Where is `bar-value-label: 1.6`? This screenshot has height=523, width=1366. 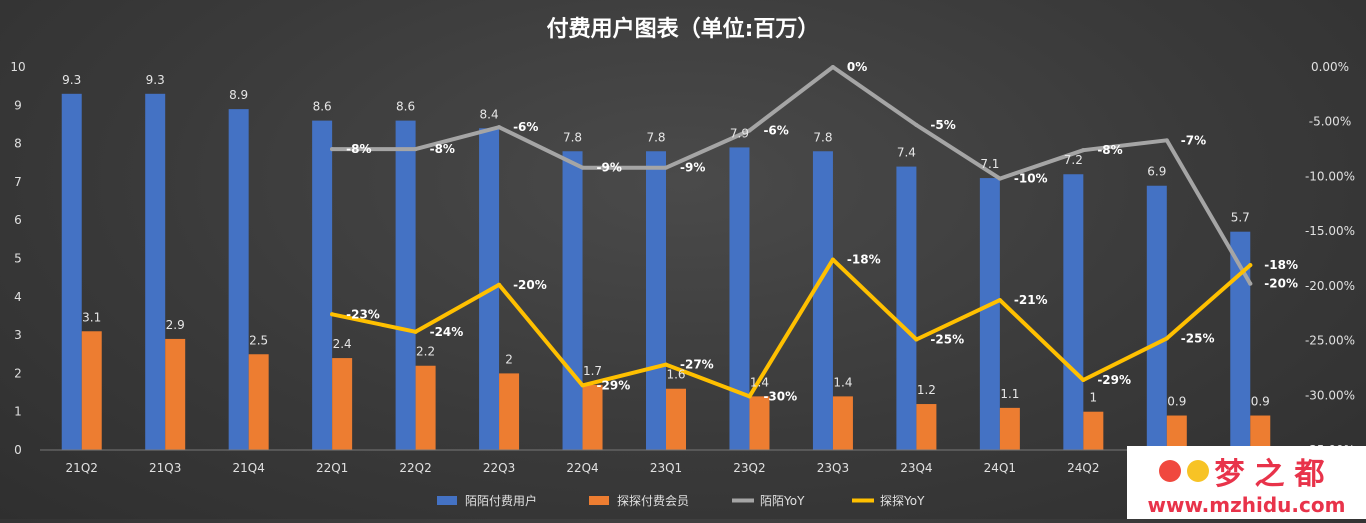 bar-value-label: 1.6 is located at coordinates (675, 375).